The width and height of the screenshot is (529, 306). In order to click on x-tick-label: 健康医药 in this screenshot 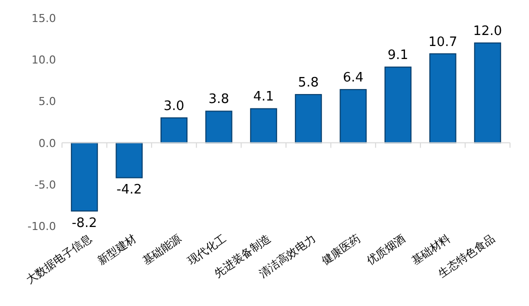, I will do `click(341, 250)`.